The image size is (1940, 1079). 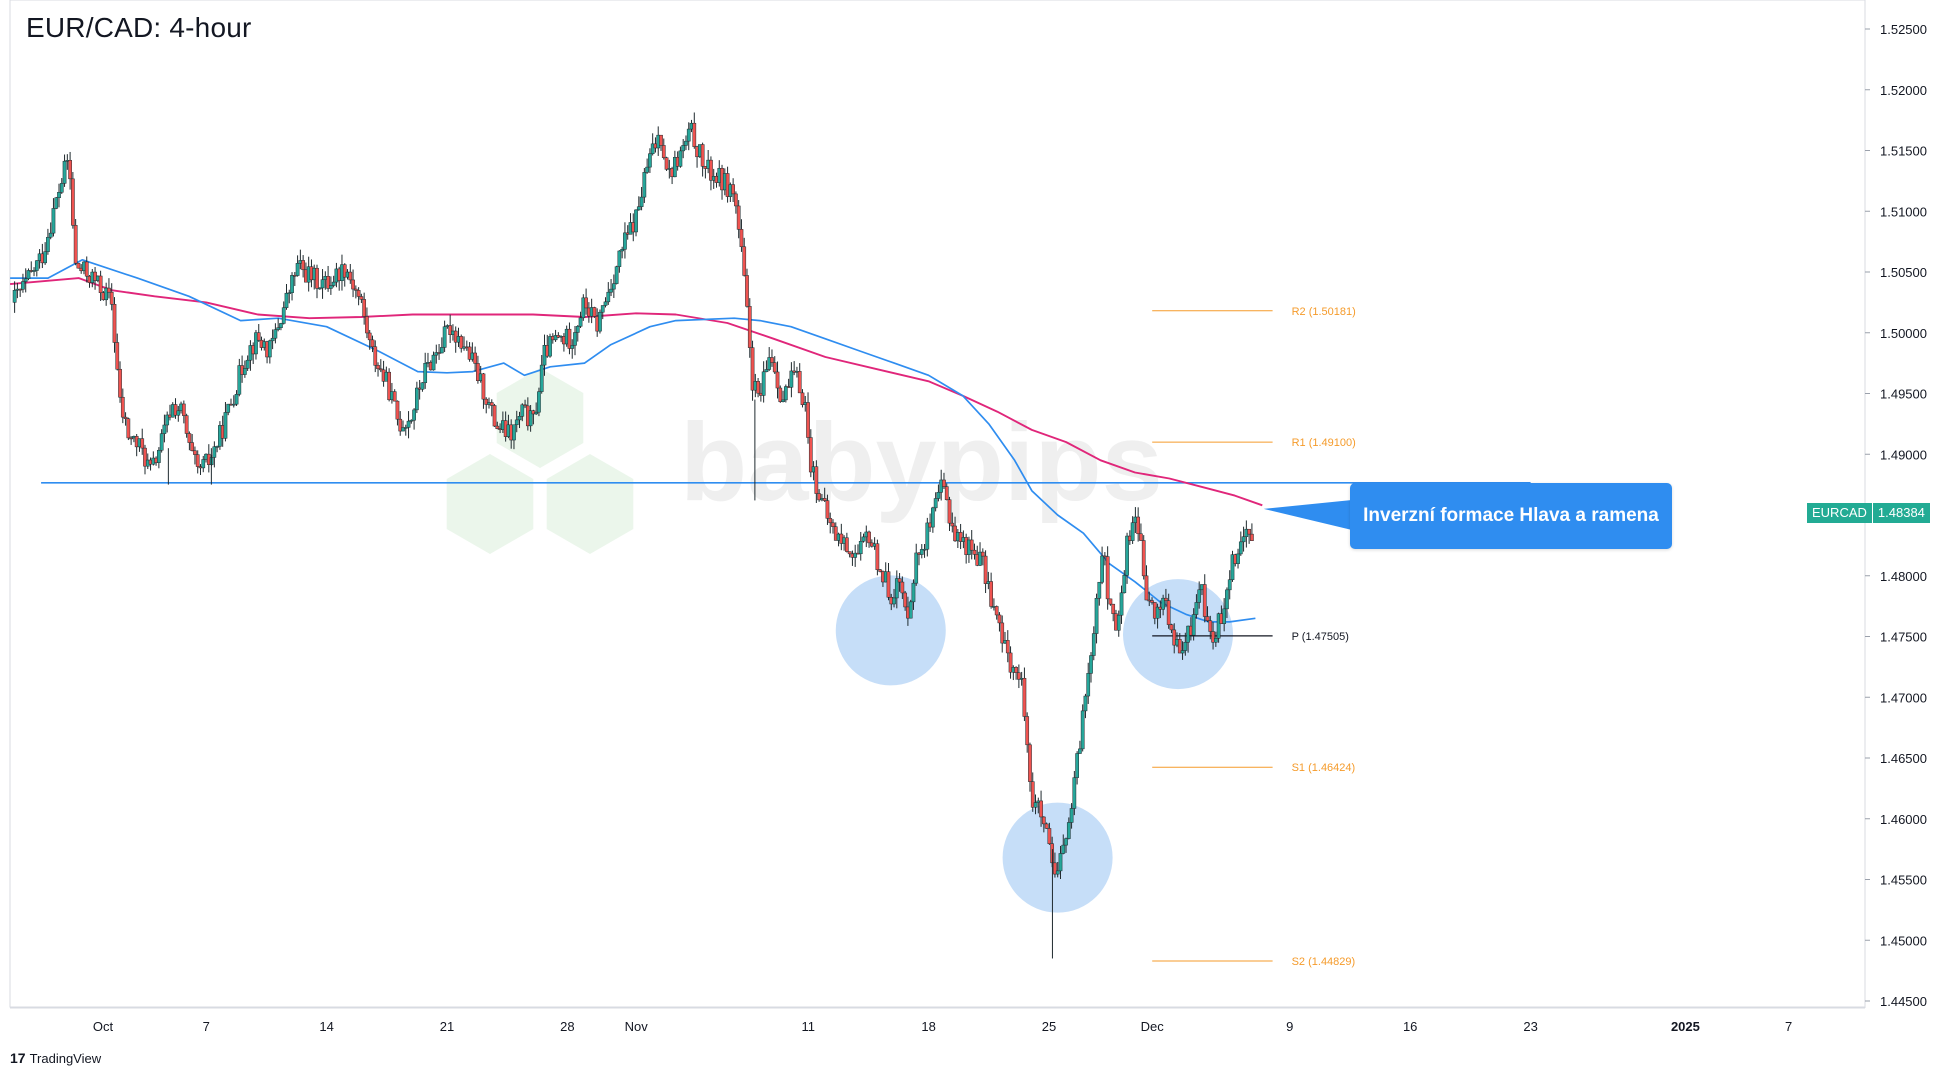 I want to click on last-price-badge: EURCAD 1.48384, so click(x=1868, y=513).